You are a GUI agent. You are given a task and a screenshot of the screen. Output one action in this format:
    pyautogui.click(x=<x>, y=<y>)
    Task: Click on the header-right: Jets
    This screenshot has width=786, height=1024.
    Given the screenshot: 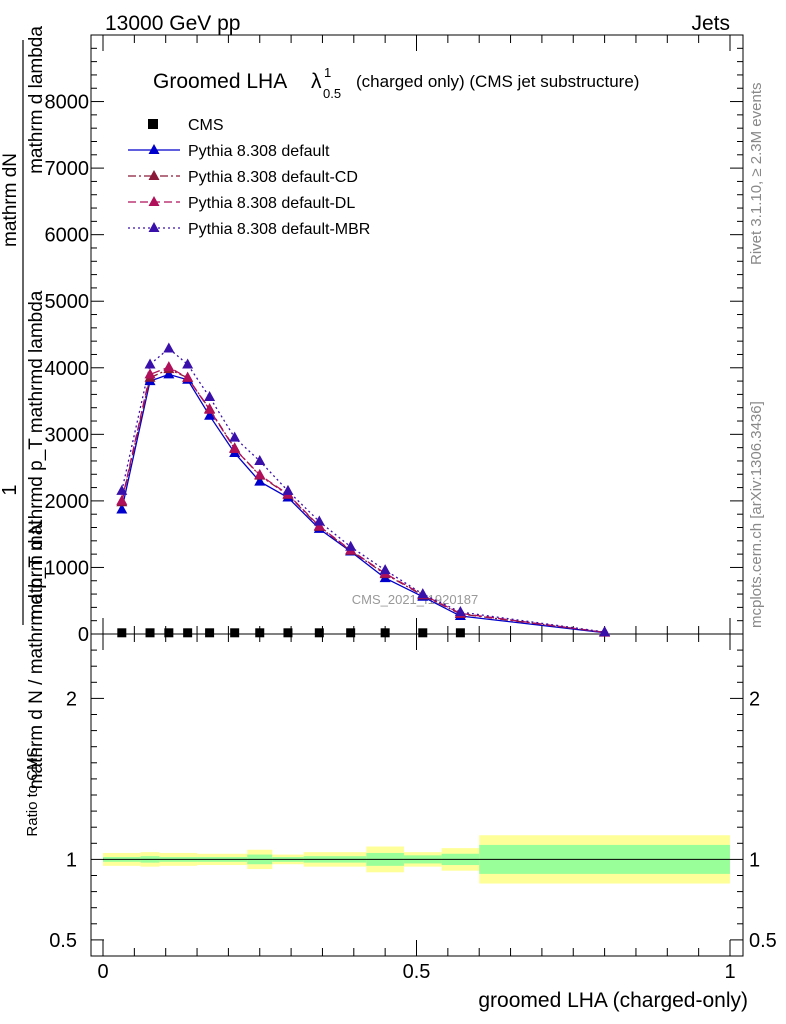 What is the action you would take?
    pyautogui.click(x=710, y=23)
    